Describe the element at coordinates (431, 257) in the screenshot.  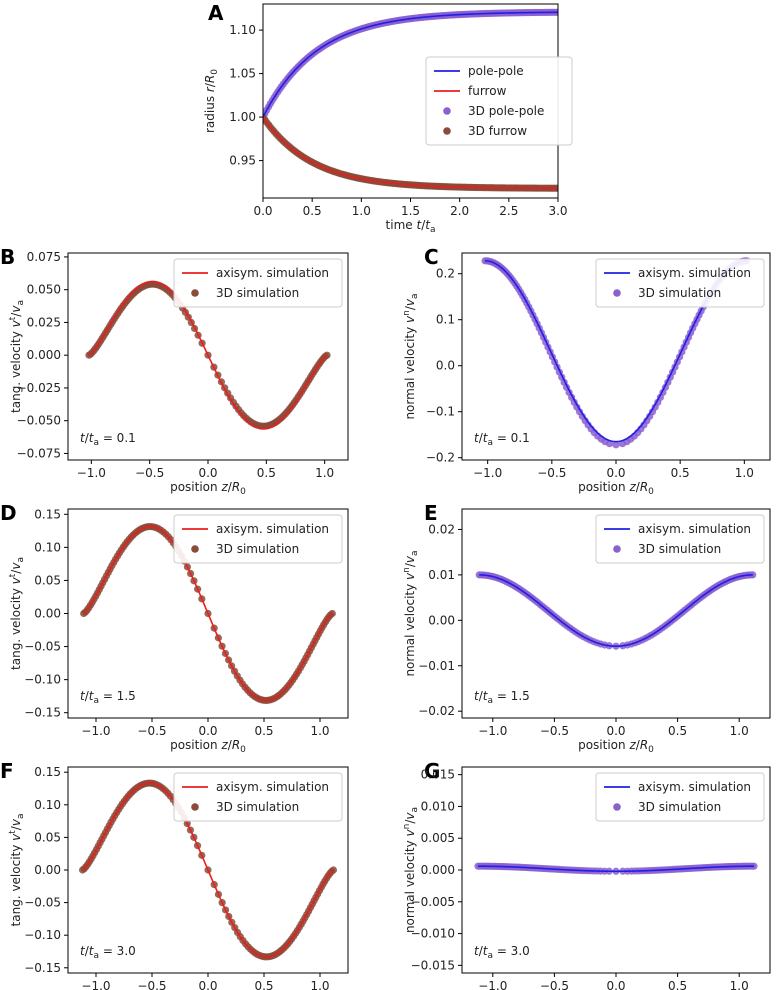
I see `panel-letter: C` at that location.